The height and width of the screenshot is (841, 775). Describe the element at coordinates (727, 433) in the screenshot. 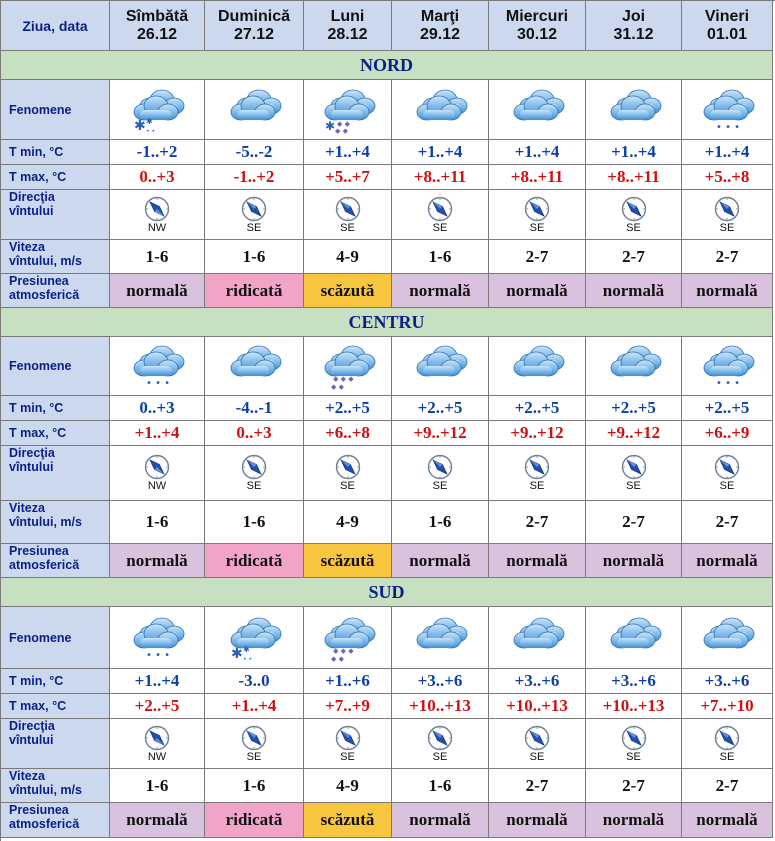

I see `tmax-value: +6..+9` at that location.